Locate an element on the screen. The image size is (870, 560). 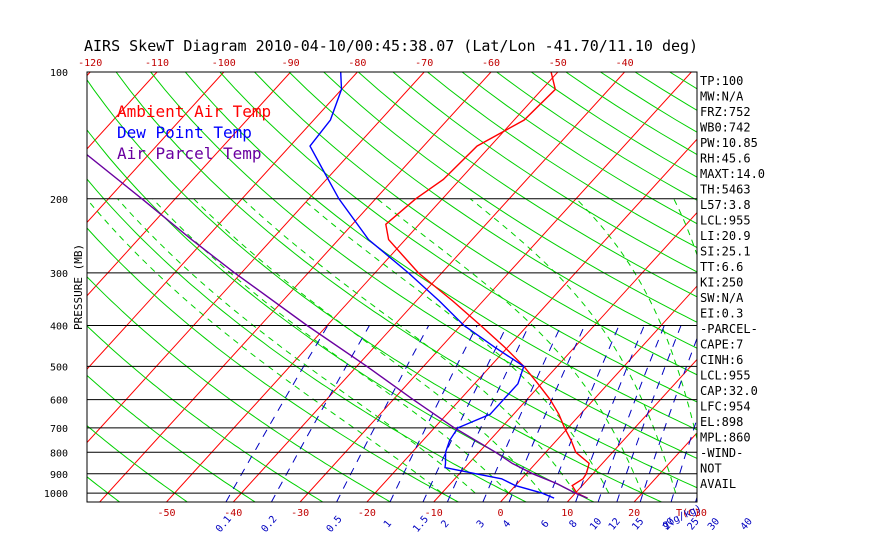
top-temp-tick-label: -50 is located at coordinates (558, 63).